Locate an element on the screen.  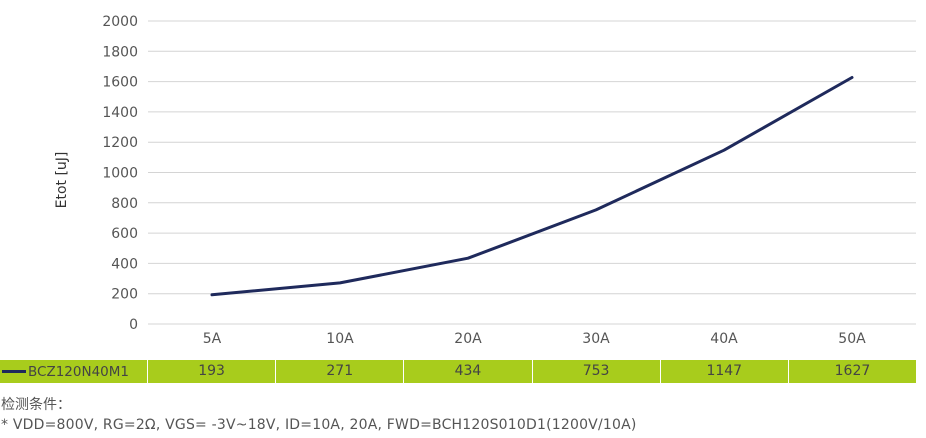
y-tick-label: 1600 is located at coordinates (120, 83).